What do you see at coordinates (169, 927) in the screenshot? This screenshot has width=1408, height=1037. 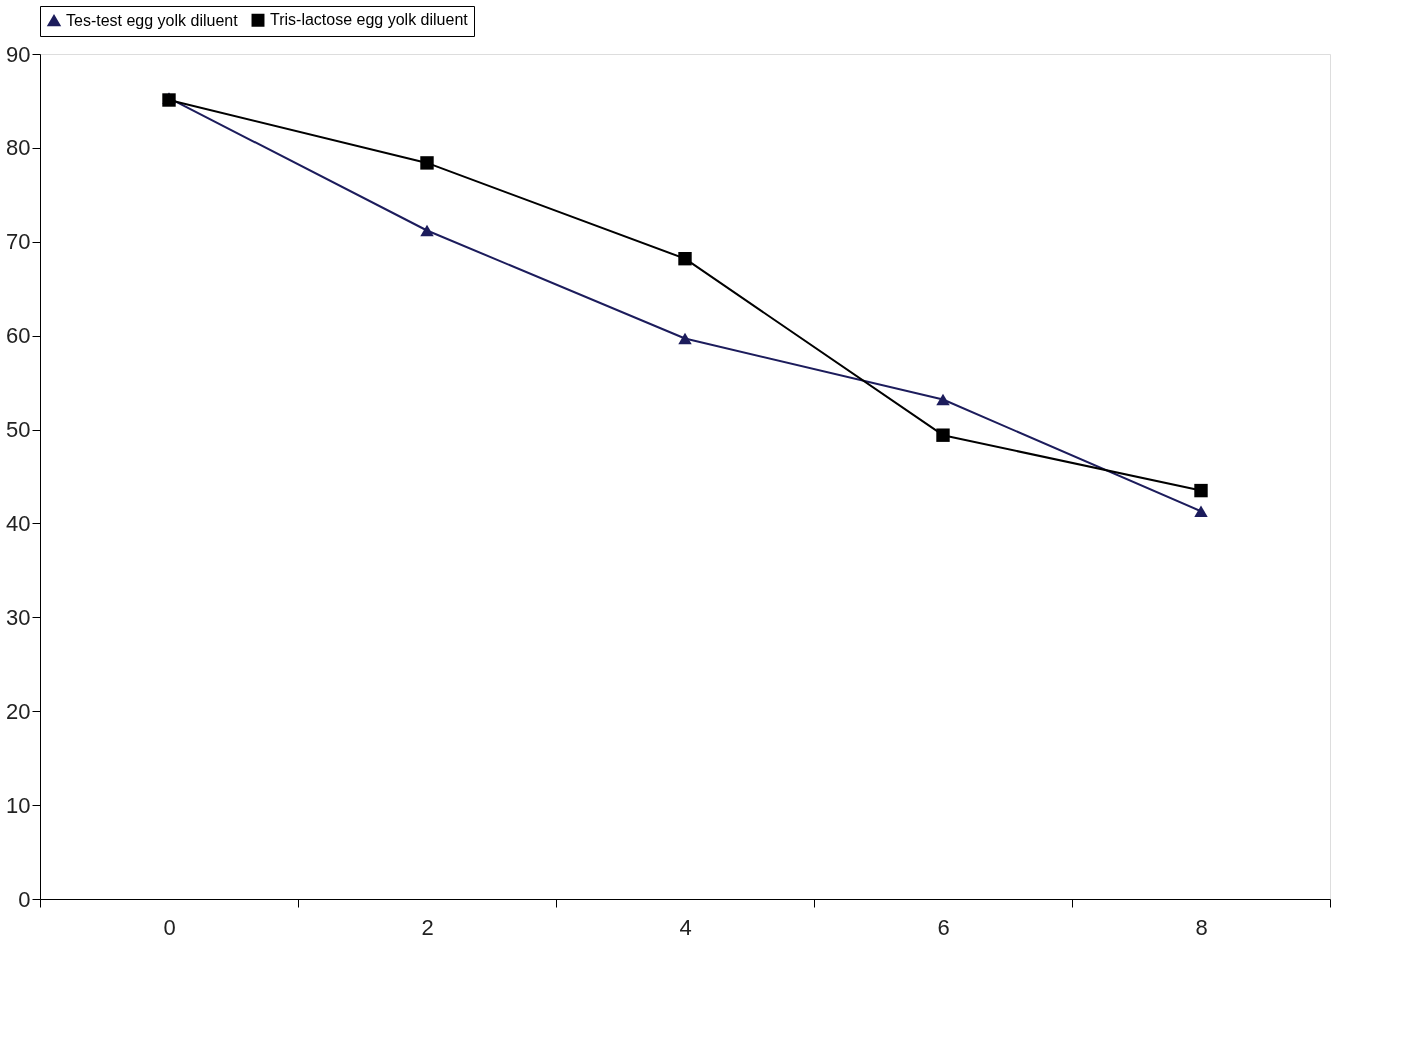 I see `x-tick-label: 0` at bounding box center [169, 927].